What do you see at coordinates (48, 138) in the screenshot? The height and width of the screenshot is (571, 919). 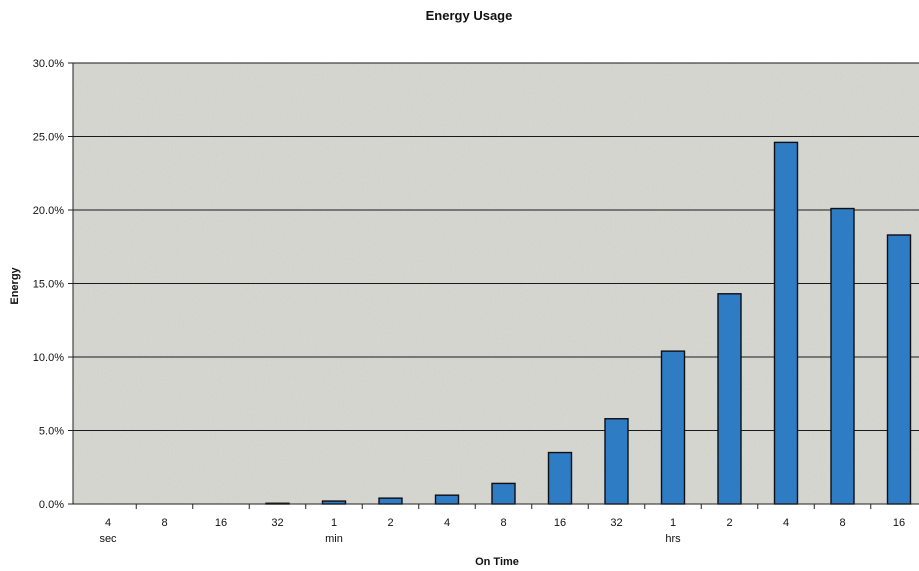 I see `y-tick-label: 25.0%` at bounding box center [48, 138].